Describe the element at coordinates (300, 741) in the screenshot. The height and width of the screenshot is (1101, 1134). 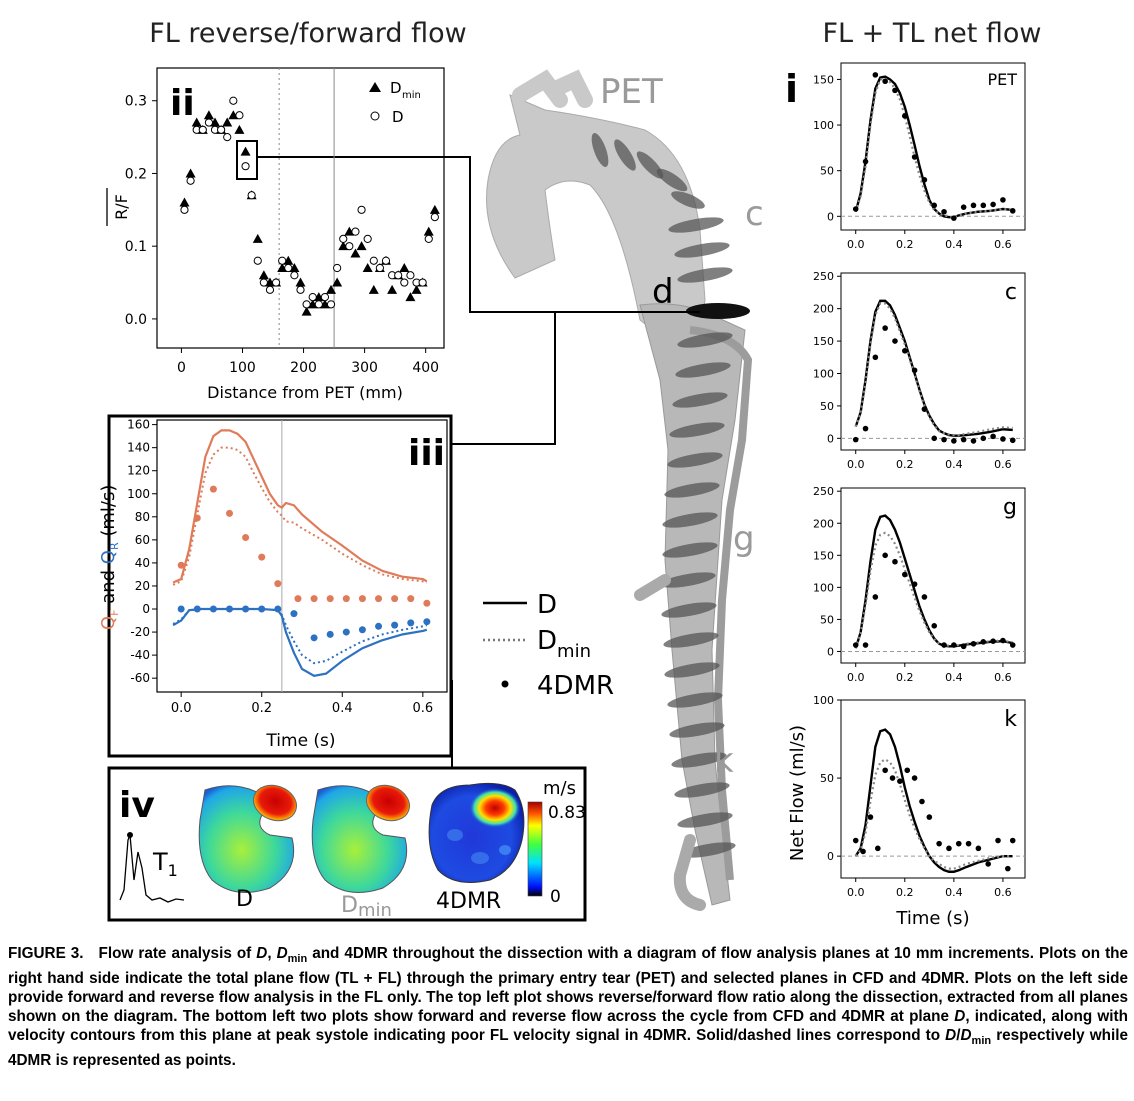
I see `iii-xlabel: Time (s)` at that location.